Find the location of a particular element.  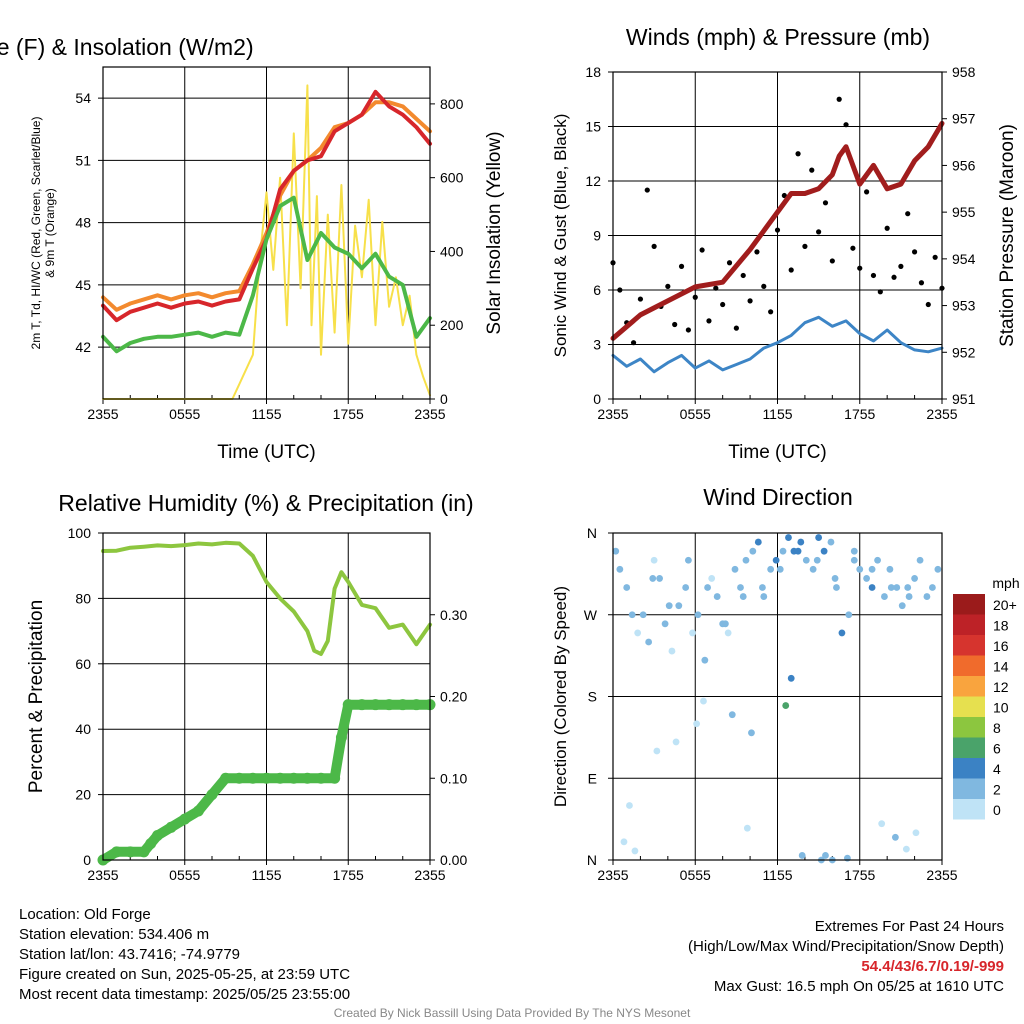

y-tick-label: 40 is located at coordinates (83, 729).